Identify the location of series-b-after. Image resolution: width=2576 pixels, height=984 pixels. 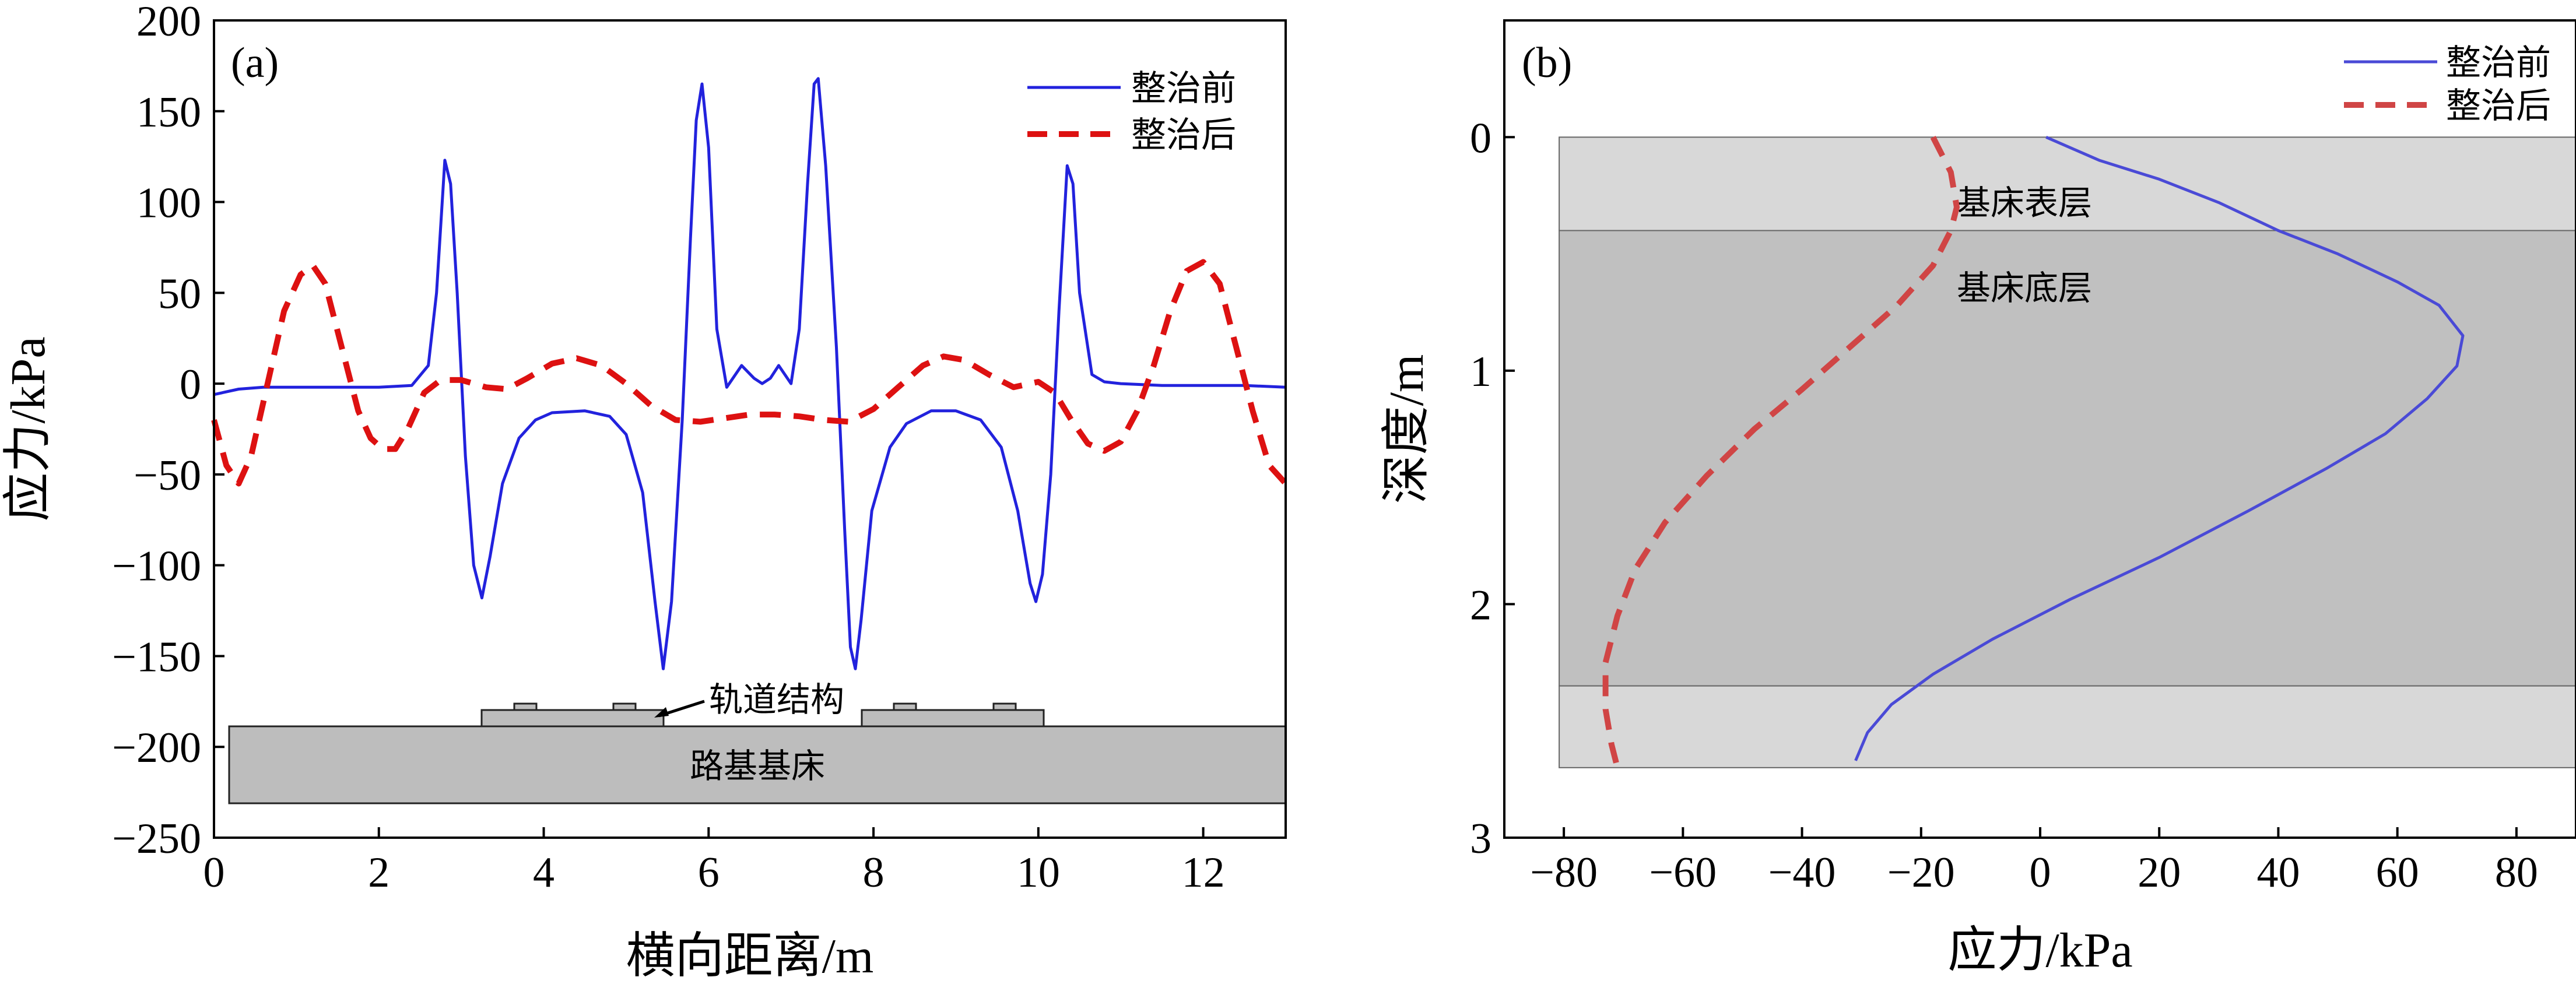
(1781, 452).